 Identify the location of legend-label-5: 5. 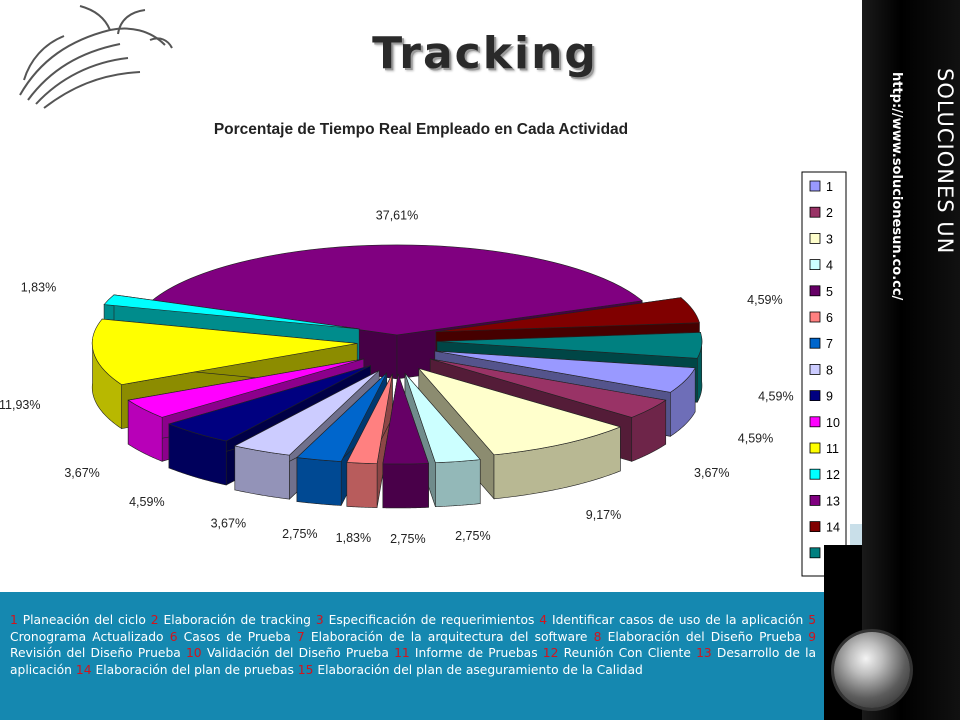
(829, 292).